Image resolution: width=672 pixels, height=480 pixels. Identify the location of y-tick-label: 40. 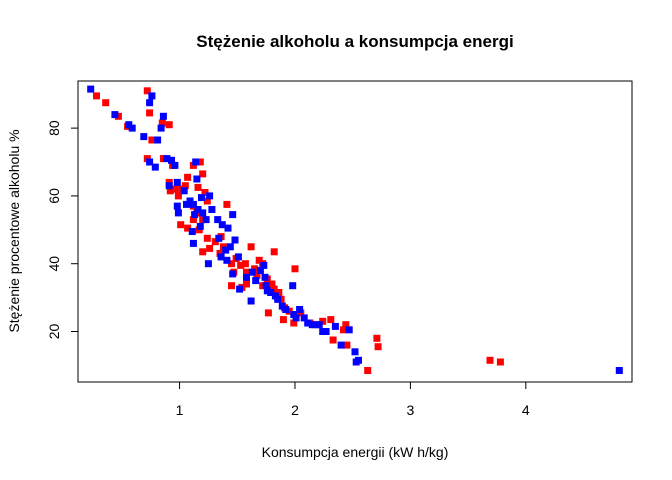
(54, 264).